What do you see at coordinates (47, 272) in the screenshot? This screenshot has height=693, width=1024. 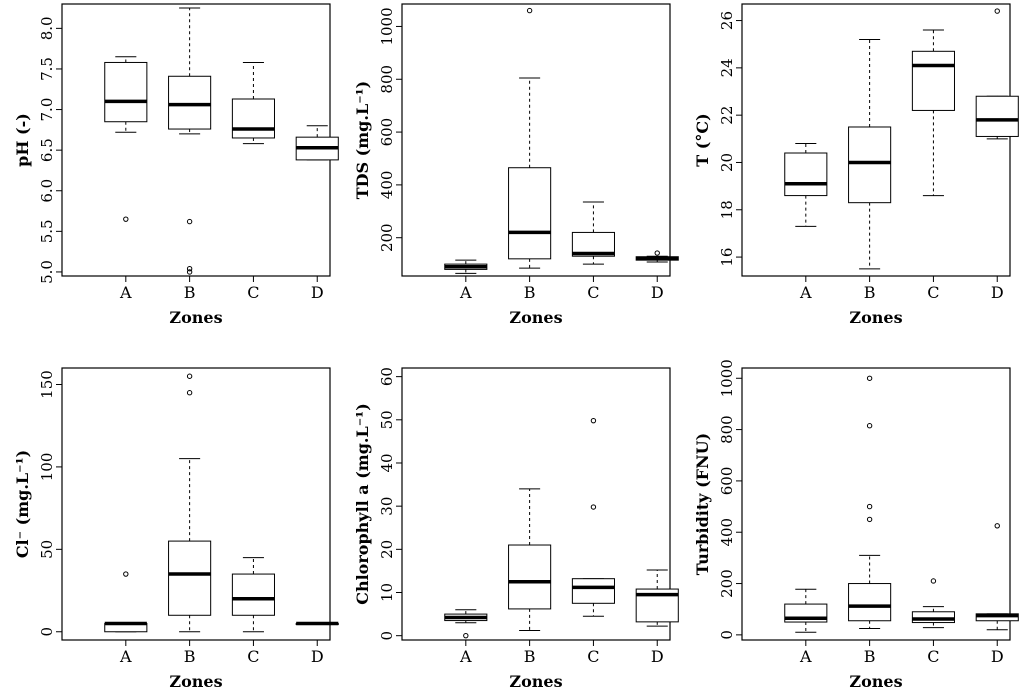 I see `y-tick-label: 5.0` at bounding box center [47, 272].